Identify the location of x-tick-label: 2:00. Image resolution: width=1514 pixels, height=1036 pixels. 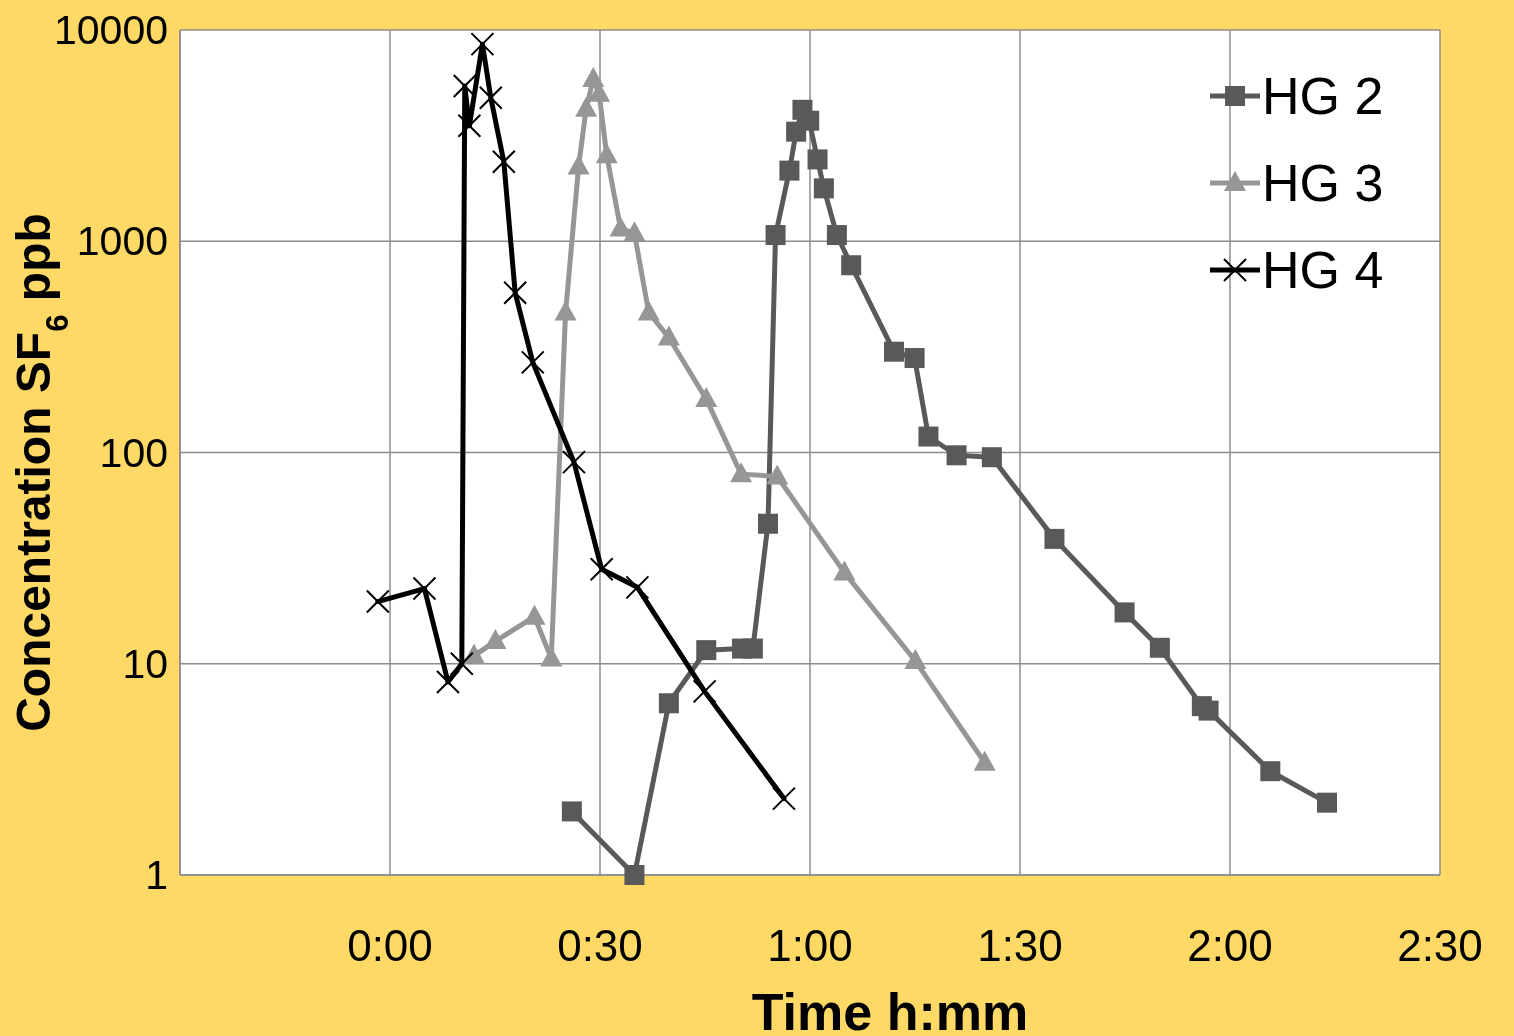
(1230, 945).